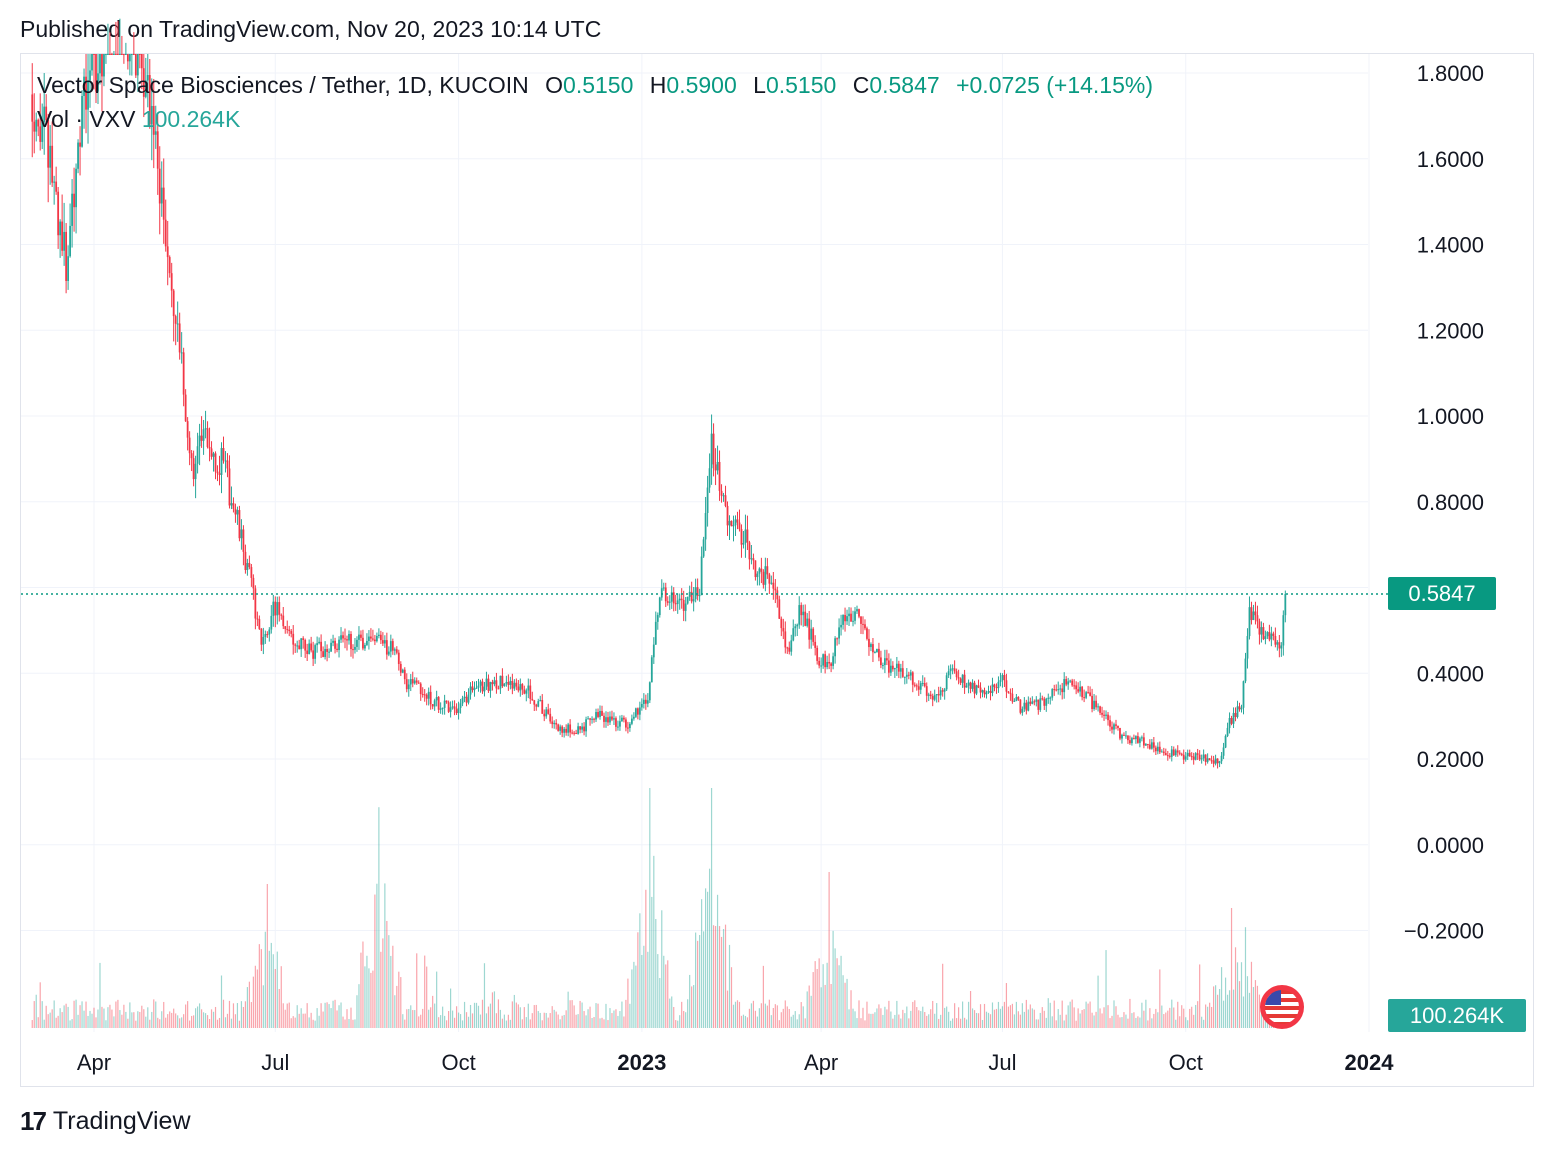  I want to click on y-tick-label: 1.0000, so click(1450, 416).